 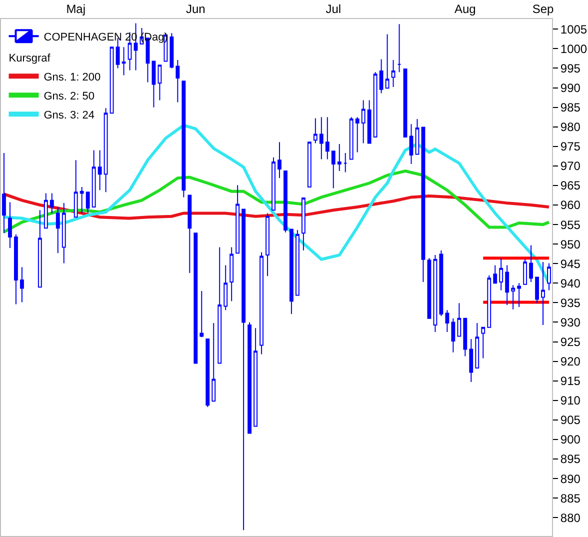 I want to click on y-tick-label: 1005, so click(x=574, y=29).